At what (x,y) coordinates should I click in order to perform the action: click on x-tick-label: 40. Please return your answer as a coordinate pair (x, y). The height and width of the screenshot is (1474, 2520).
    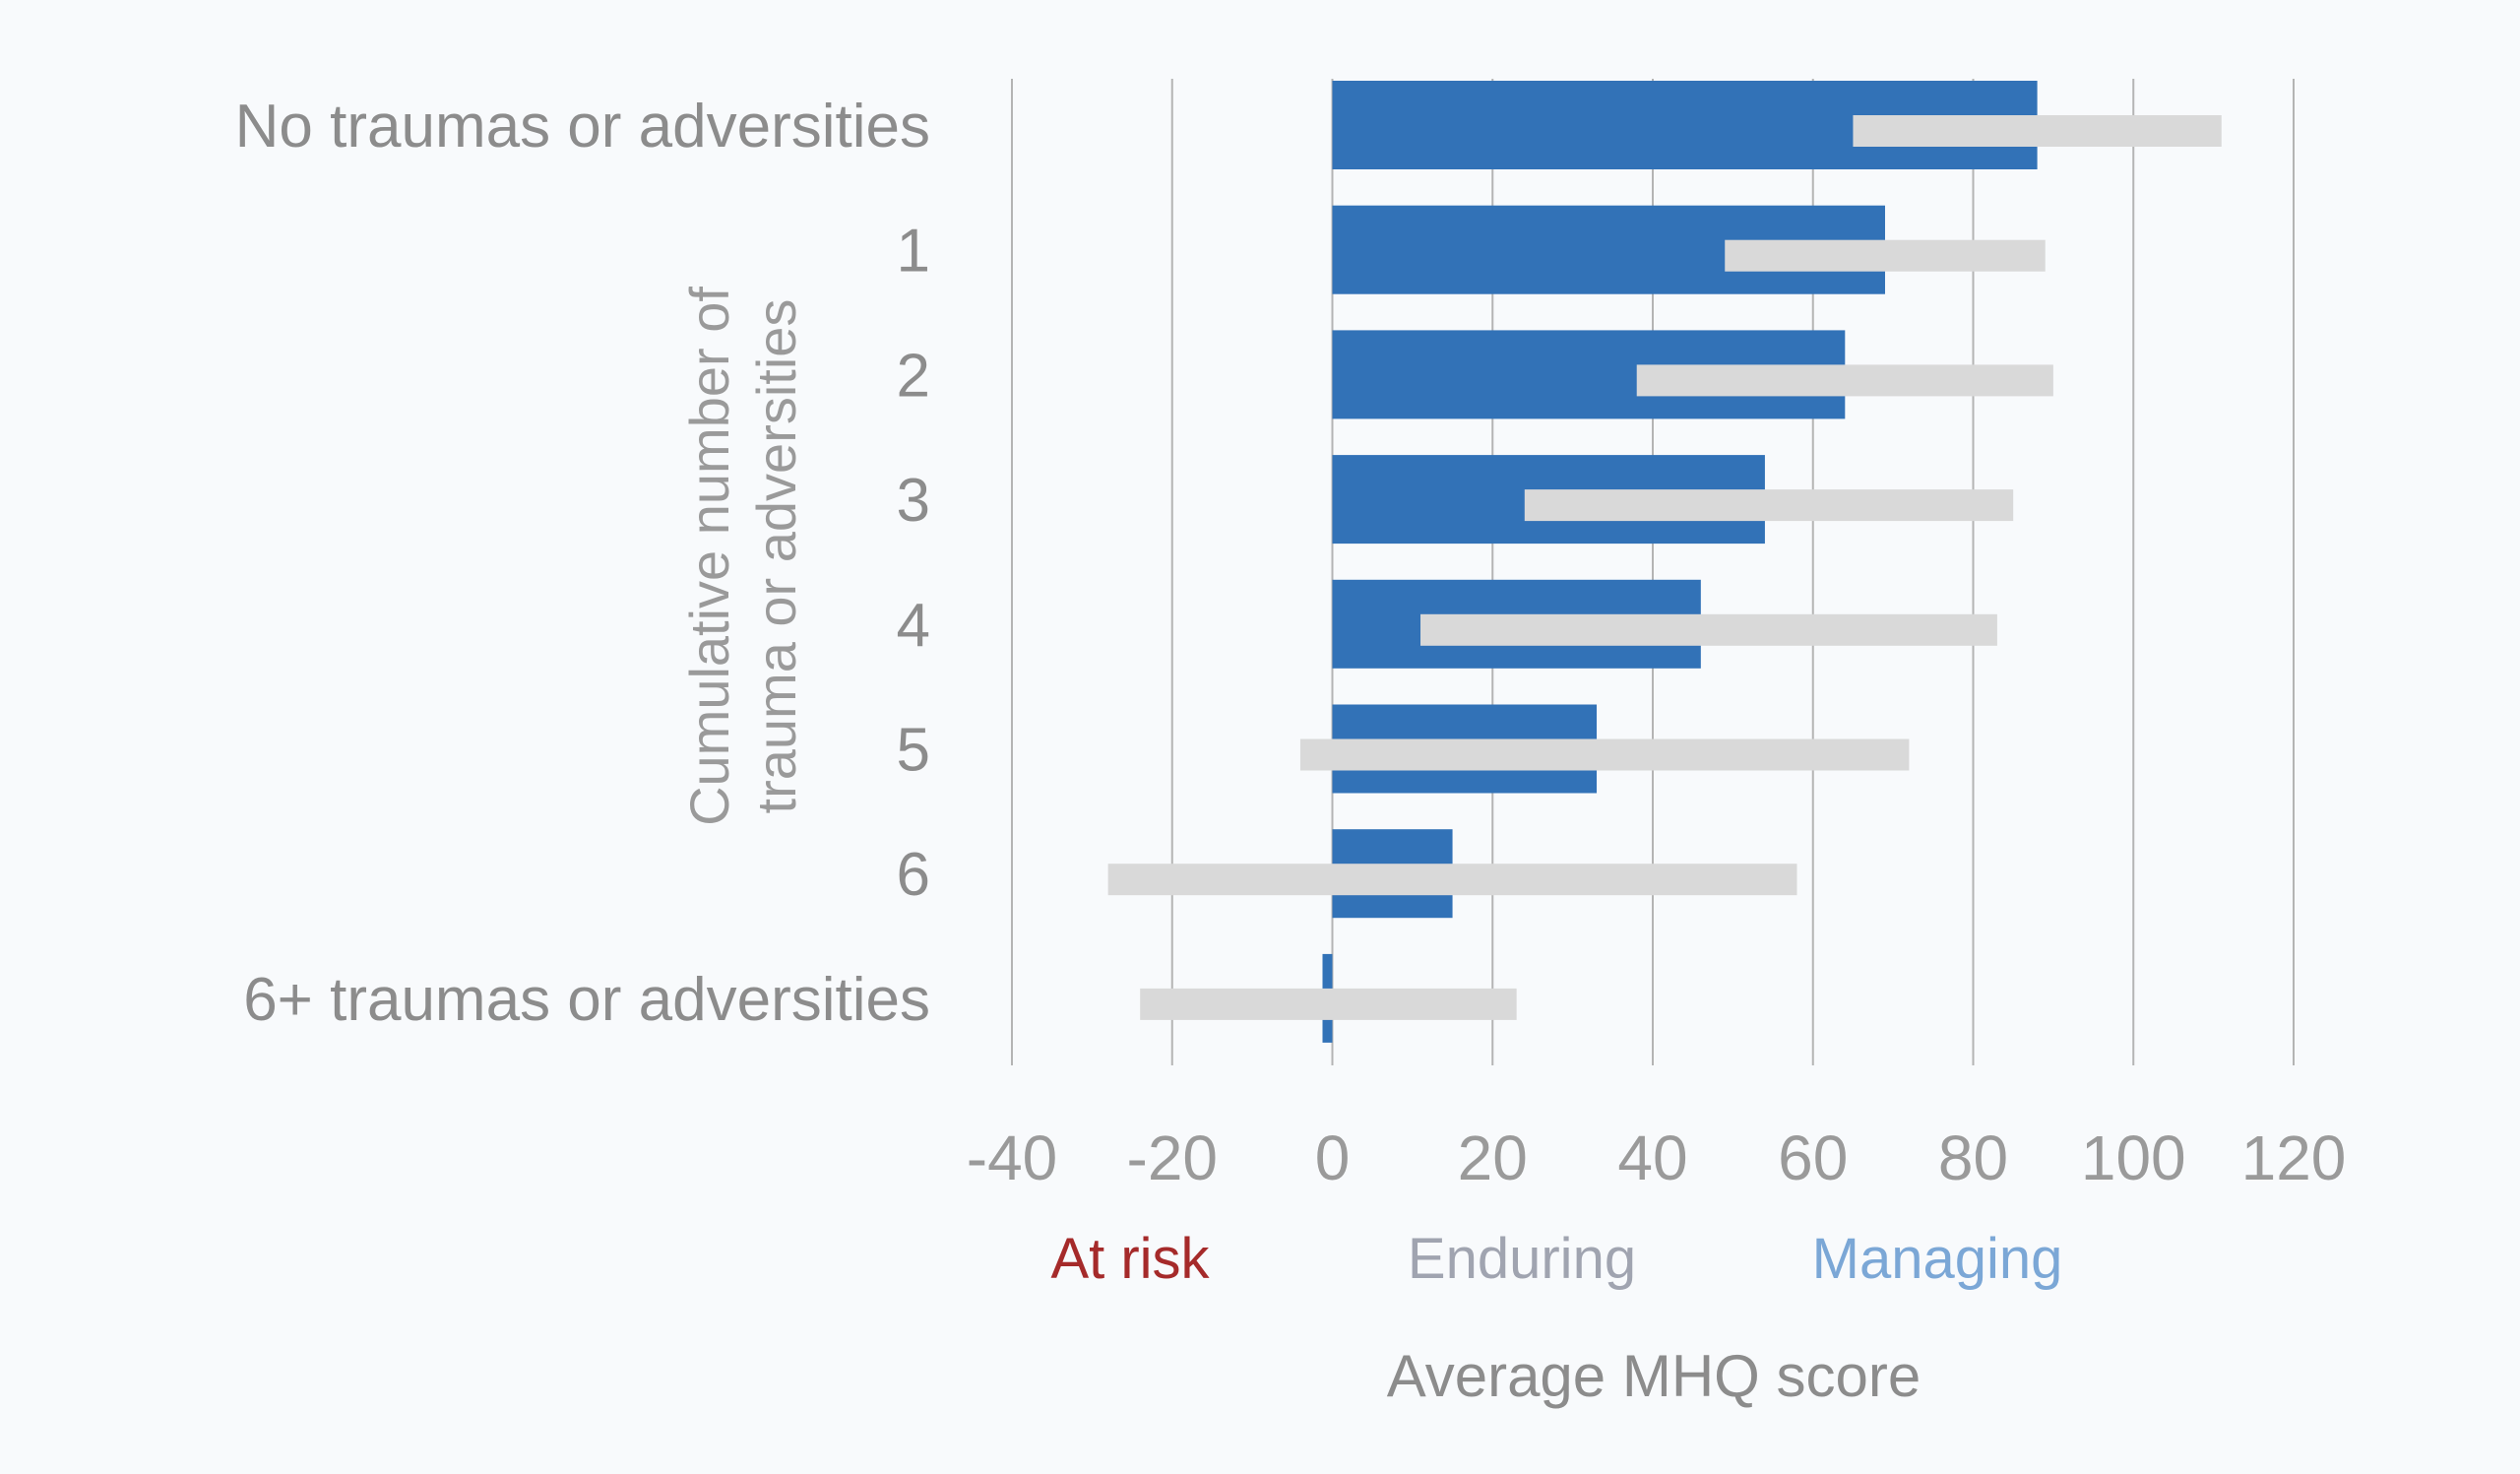
    Looking at the image, I should click on (1652, 1158).